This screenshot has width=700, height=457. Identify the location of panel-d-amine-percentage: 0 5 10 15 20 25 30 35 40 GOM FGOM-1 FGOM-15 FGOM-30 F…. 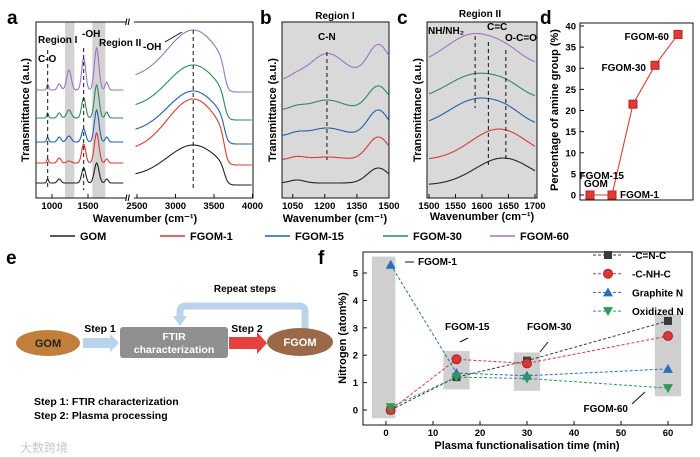
(621, 112).